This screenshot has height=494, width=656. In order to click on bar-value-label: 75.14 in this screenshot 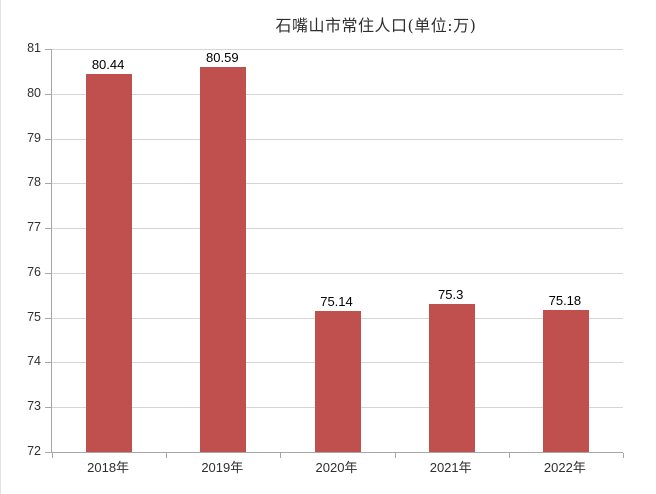, I will do `click(336, 301)`.